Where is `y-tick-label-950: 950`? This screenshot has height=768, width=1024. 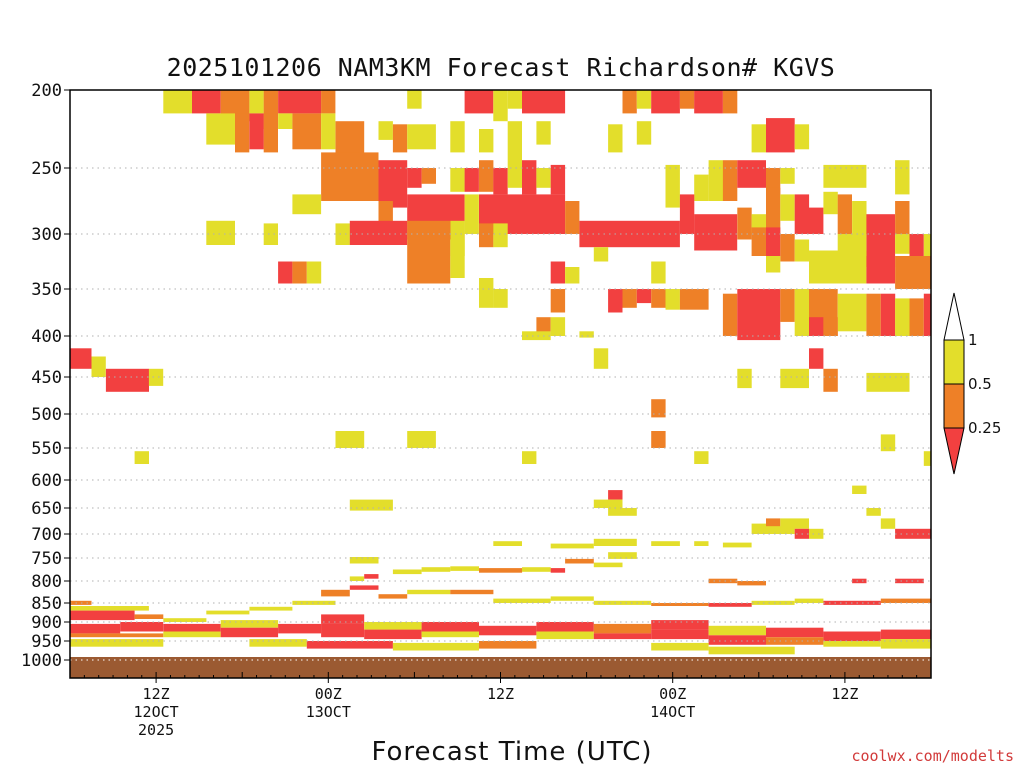 y-tick-label-950: 950 is located at coordinates (46, 642).